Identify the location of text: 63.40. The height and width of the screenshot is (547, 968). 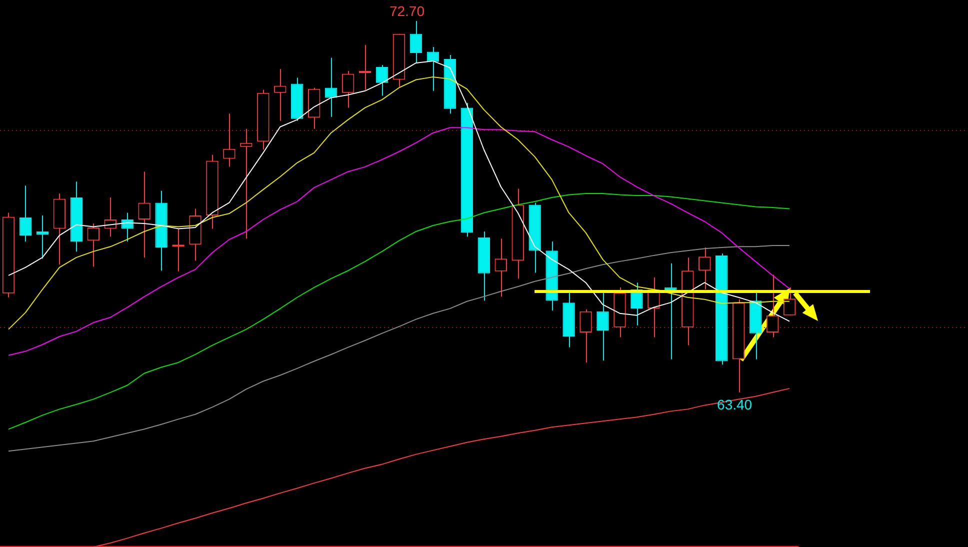
(734, 404).